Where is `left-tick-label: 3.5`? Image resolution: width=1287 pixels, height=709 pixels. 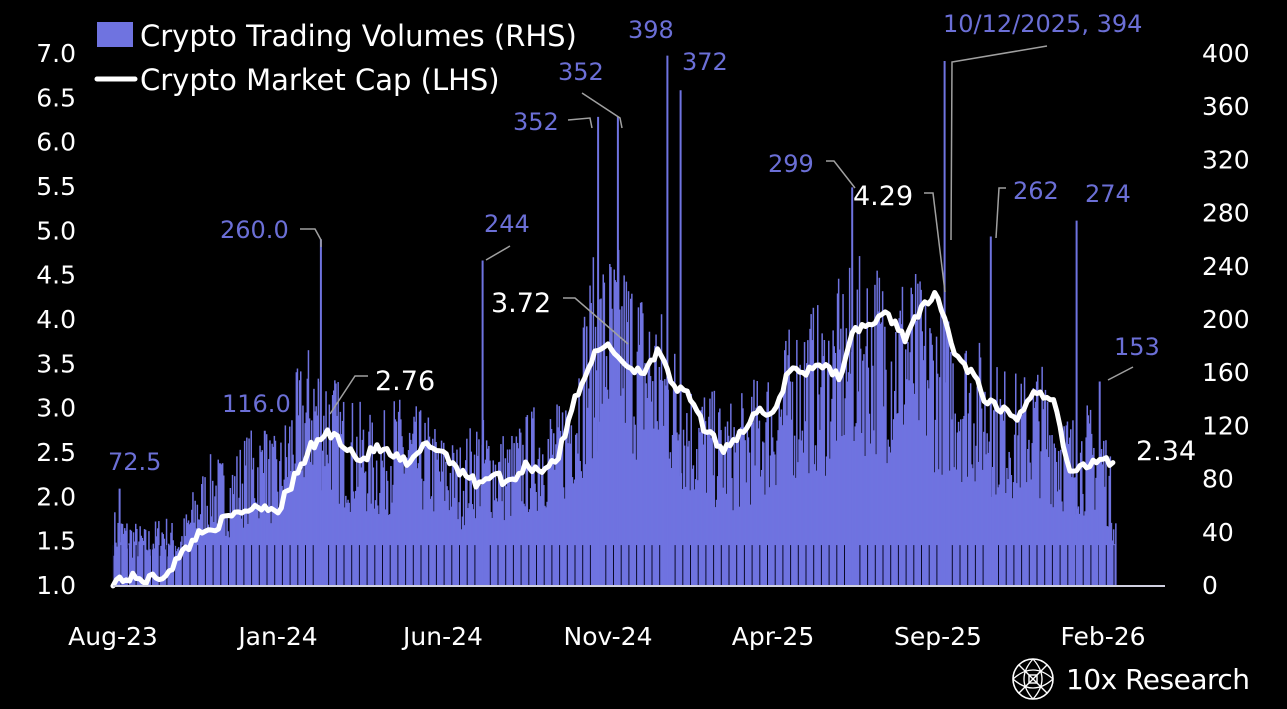
left-tick-label: 3.5 is located at coordinates (56, 363).